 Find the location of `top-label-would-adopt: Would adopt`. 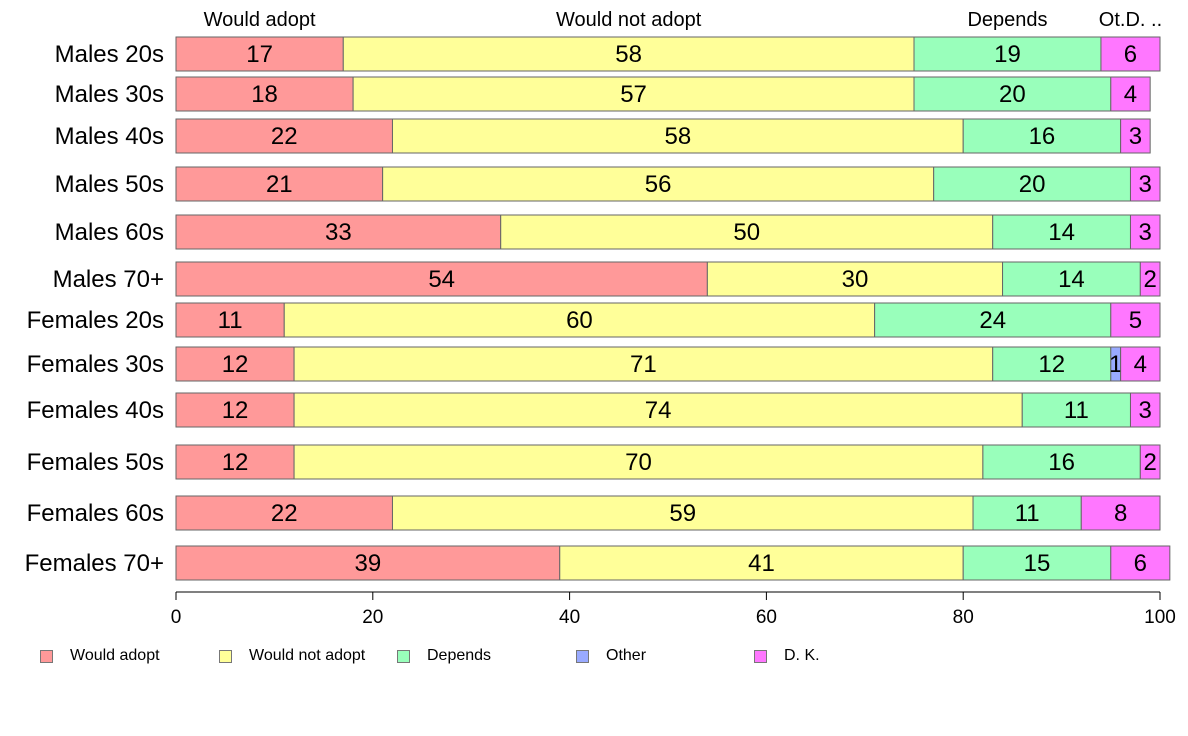

top-label-would-adopt: Would adopt is located at coordinates (260, 20).